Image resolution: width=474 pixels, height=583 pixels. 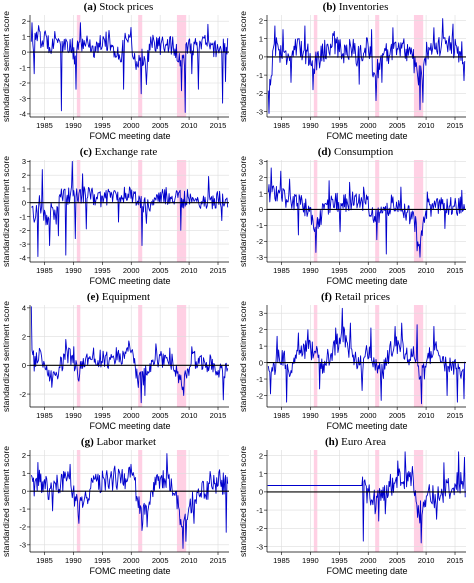 I want to click on chart-title: (e) Equipment, so click(x=118, y=297).